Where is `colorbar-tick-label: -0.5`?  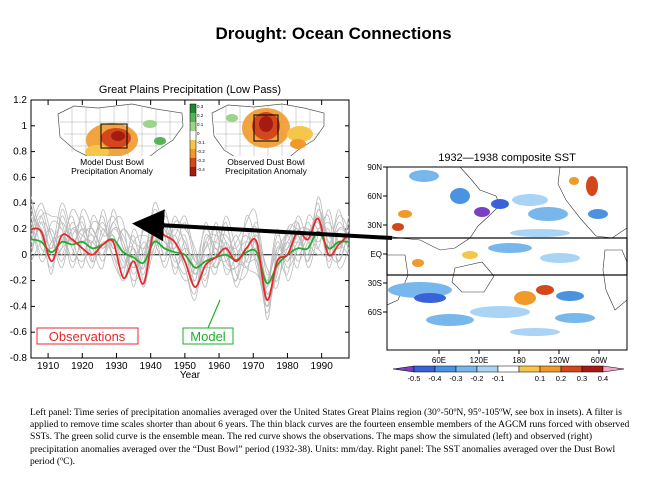 colorbar-tick-label: -0.5 is located at coordinates (414, 378).